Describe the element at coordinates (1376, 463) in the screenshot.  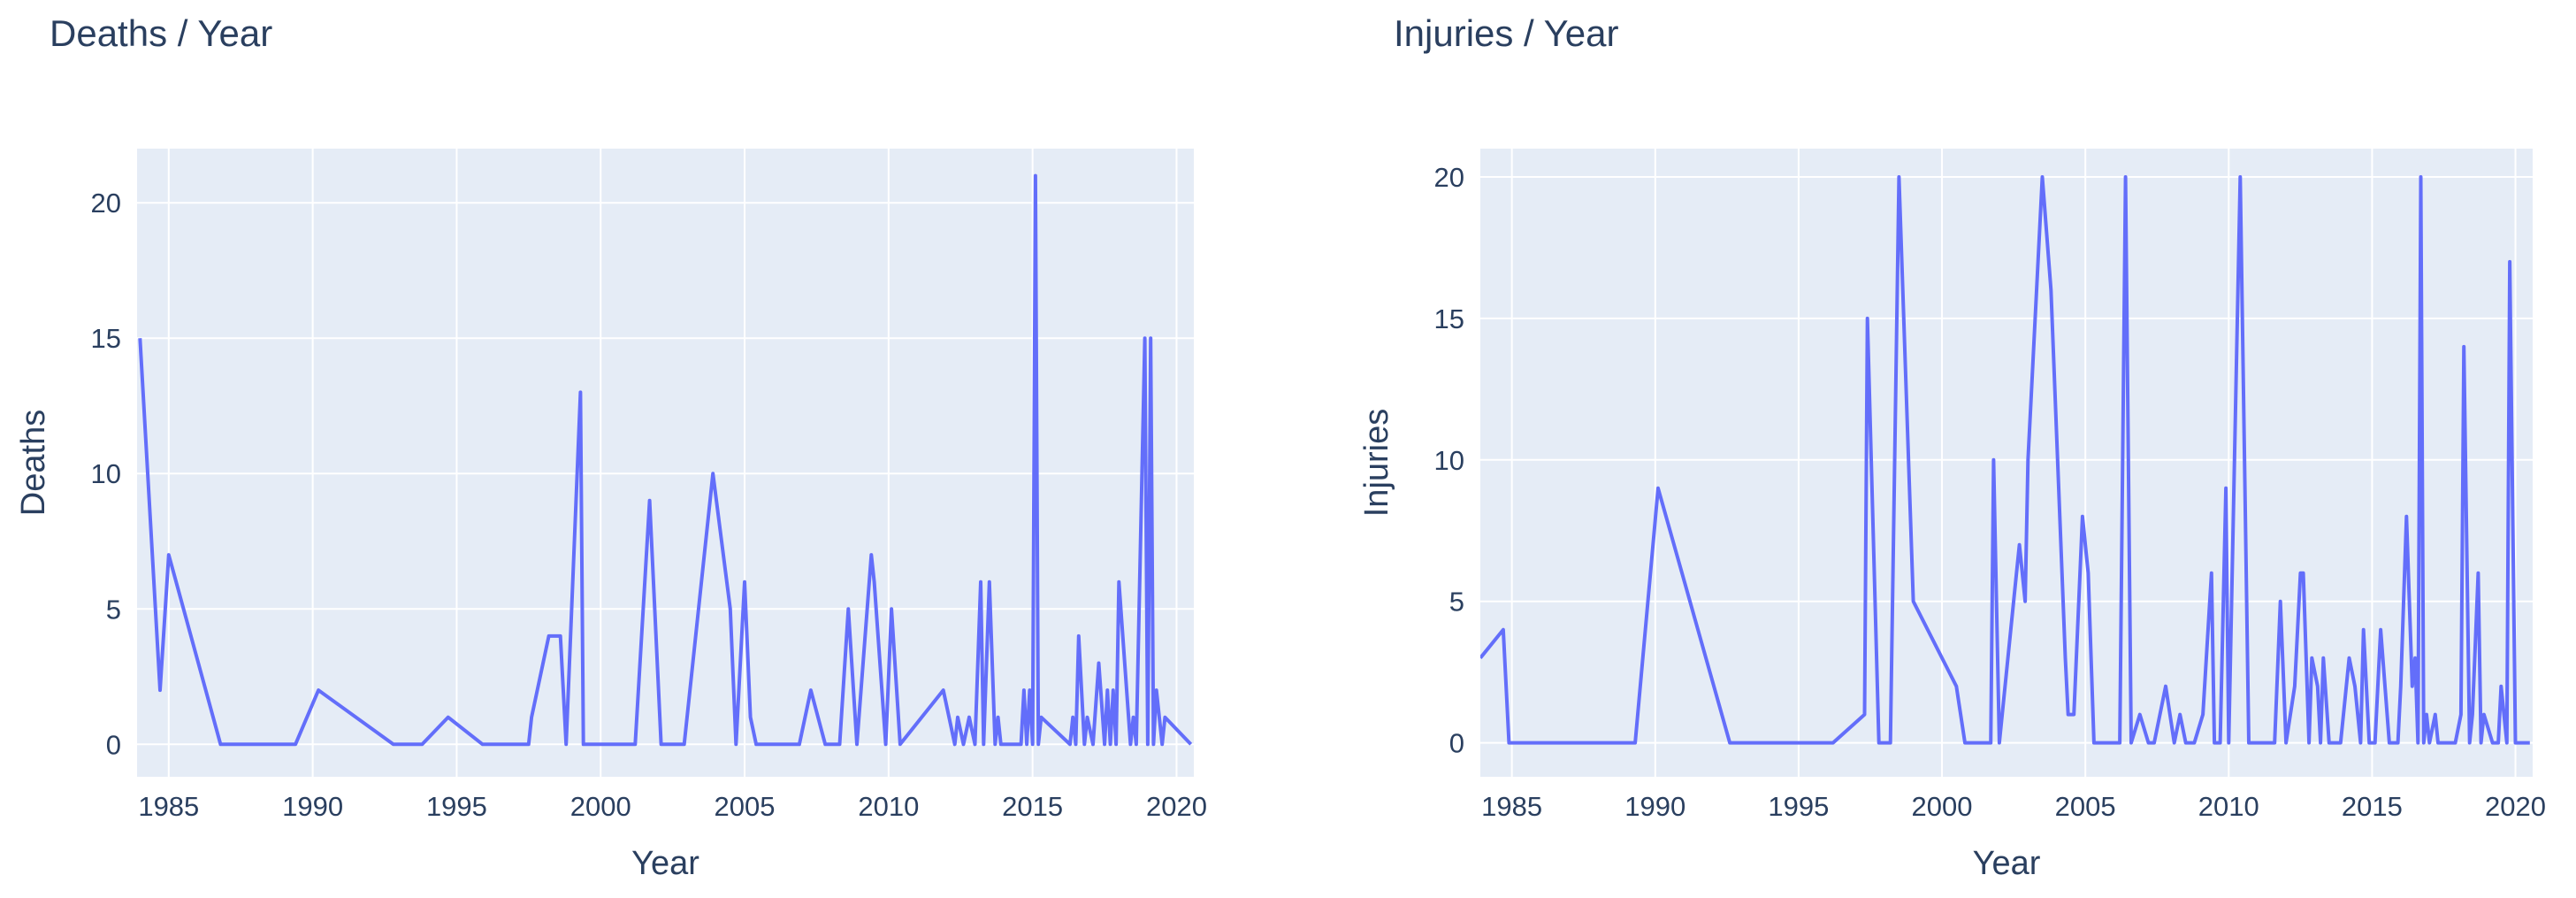
I see `y-axis-title: Injuries` at that location.